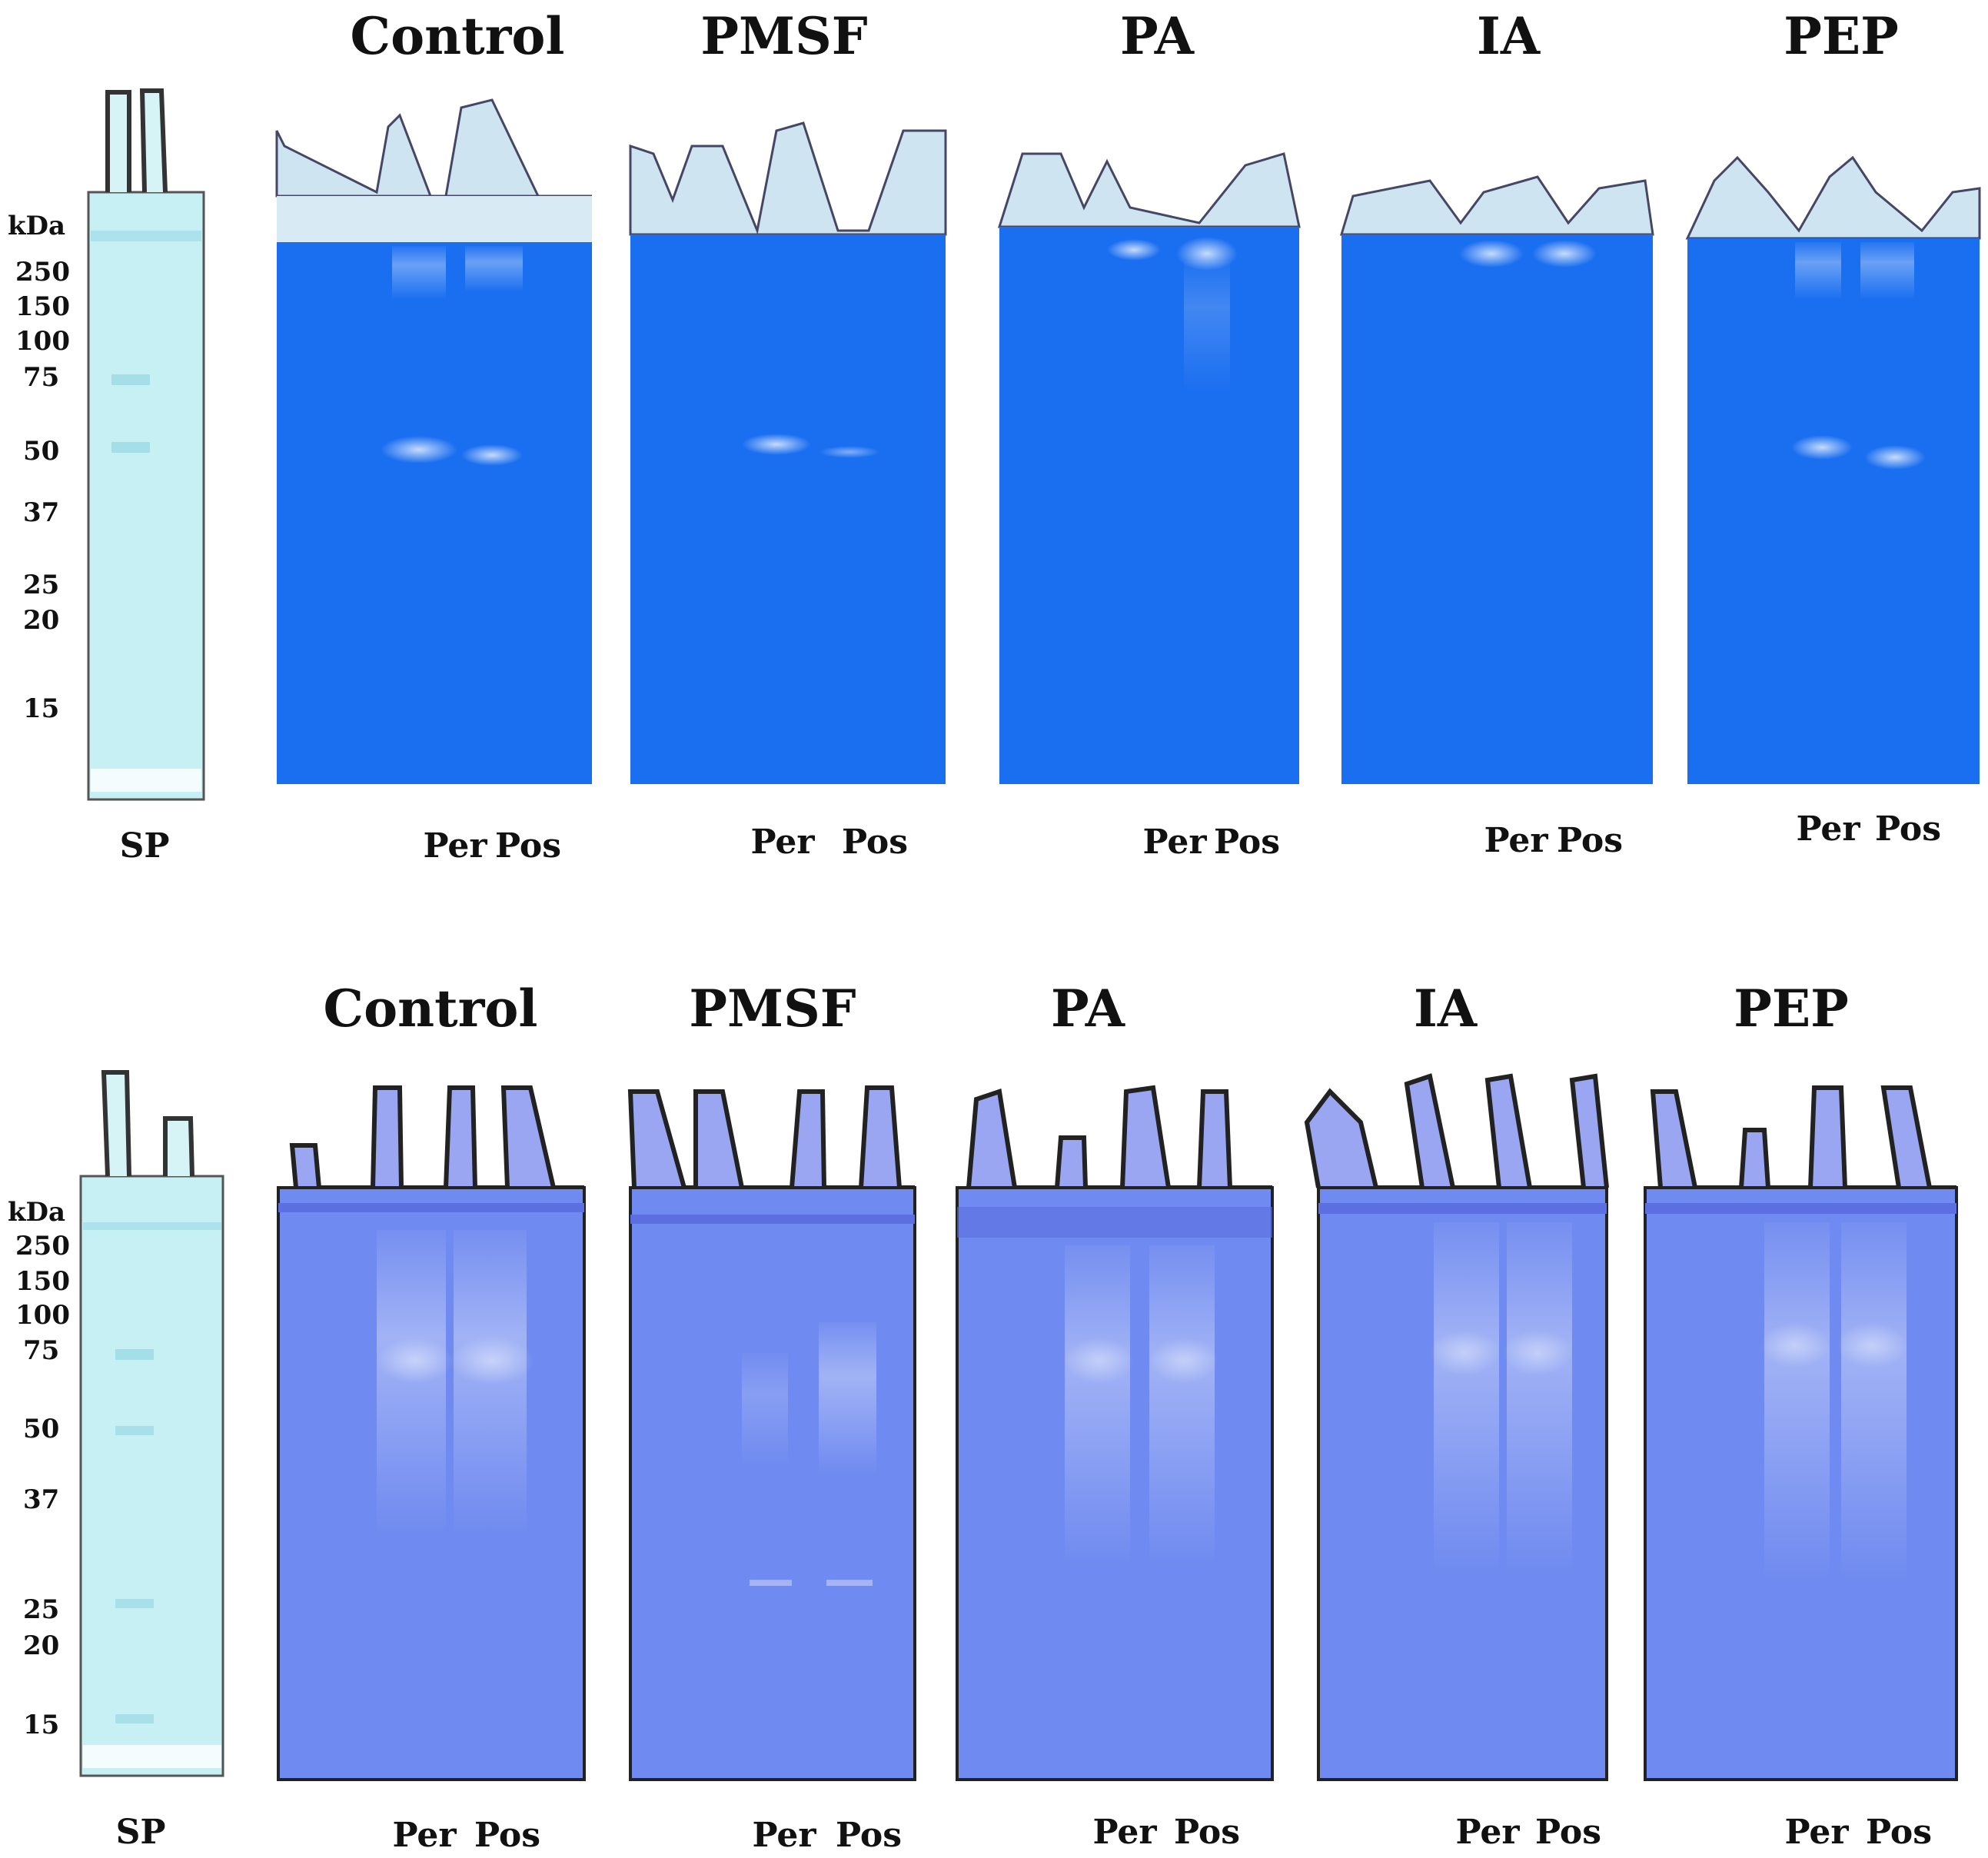 This screenshot has width=1988, height=1858. What do you see at coordinates (41, 620) in the screenshot?
I see `top-marker-20: 20` at bounding box center [41, 620].